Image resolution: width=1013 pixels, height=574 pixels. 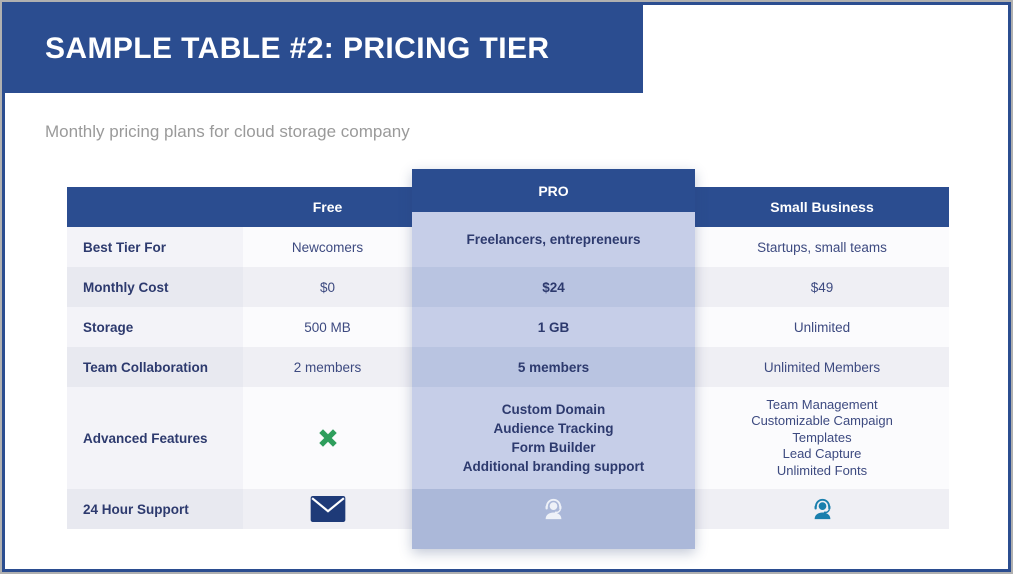 What do you see at coordinates (822, 327) in the screenshot?
I see `cell-small-business-storage: Unlimited` at bounding box center [822, 327].